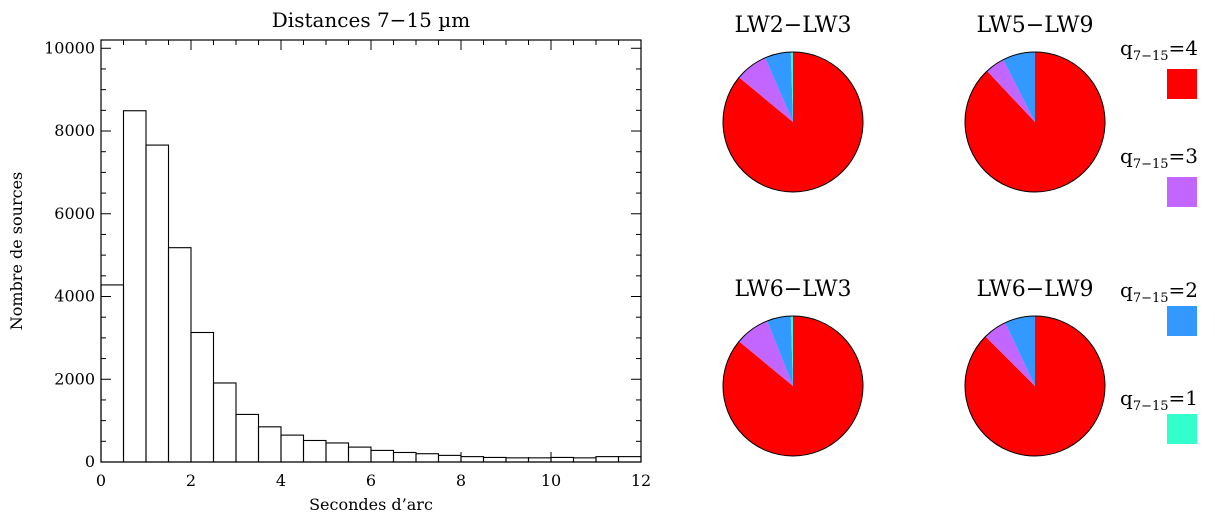 The height and width of the screenshot is (516, 1215). Describe the element at coordinates (101, 480) in the screenshot. I see `x-tick-label: 0` at that location.